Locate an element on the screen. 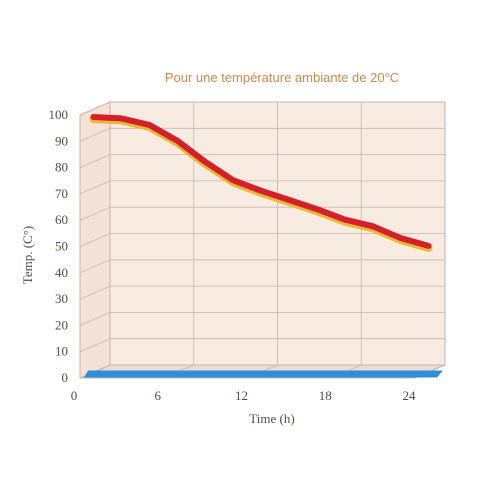 The width and height of the screenshot is (500, 500). y-tick-label: 80 is located at coordinates (61, 167).